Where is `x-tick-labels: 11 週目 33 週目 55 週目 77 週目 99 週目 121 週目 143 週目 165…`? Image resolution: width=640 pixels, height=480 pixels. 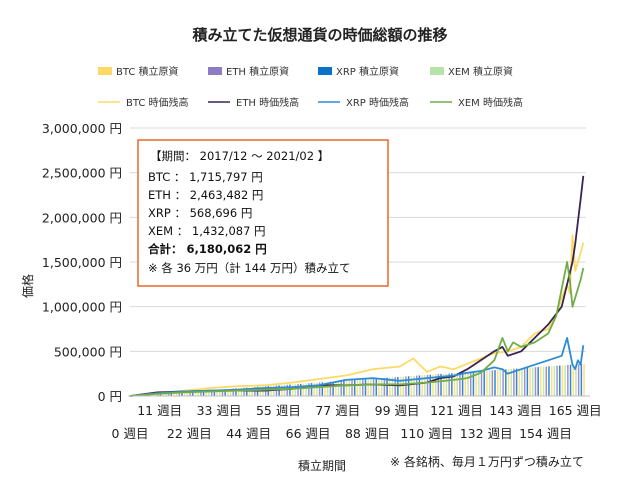
x-tick-labels: 11 週目 33 週目 55 週目 77 週目 99 週目 121 週目 143 週目 165… is located at coordinates (357, 422).